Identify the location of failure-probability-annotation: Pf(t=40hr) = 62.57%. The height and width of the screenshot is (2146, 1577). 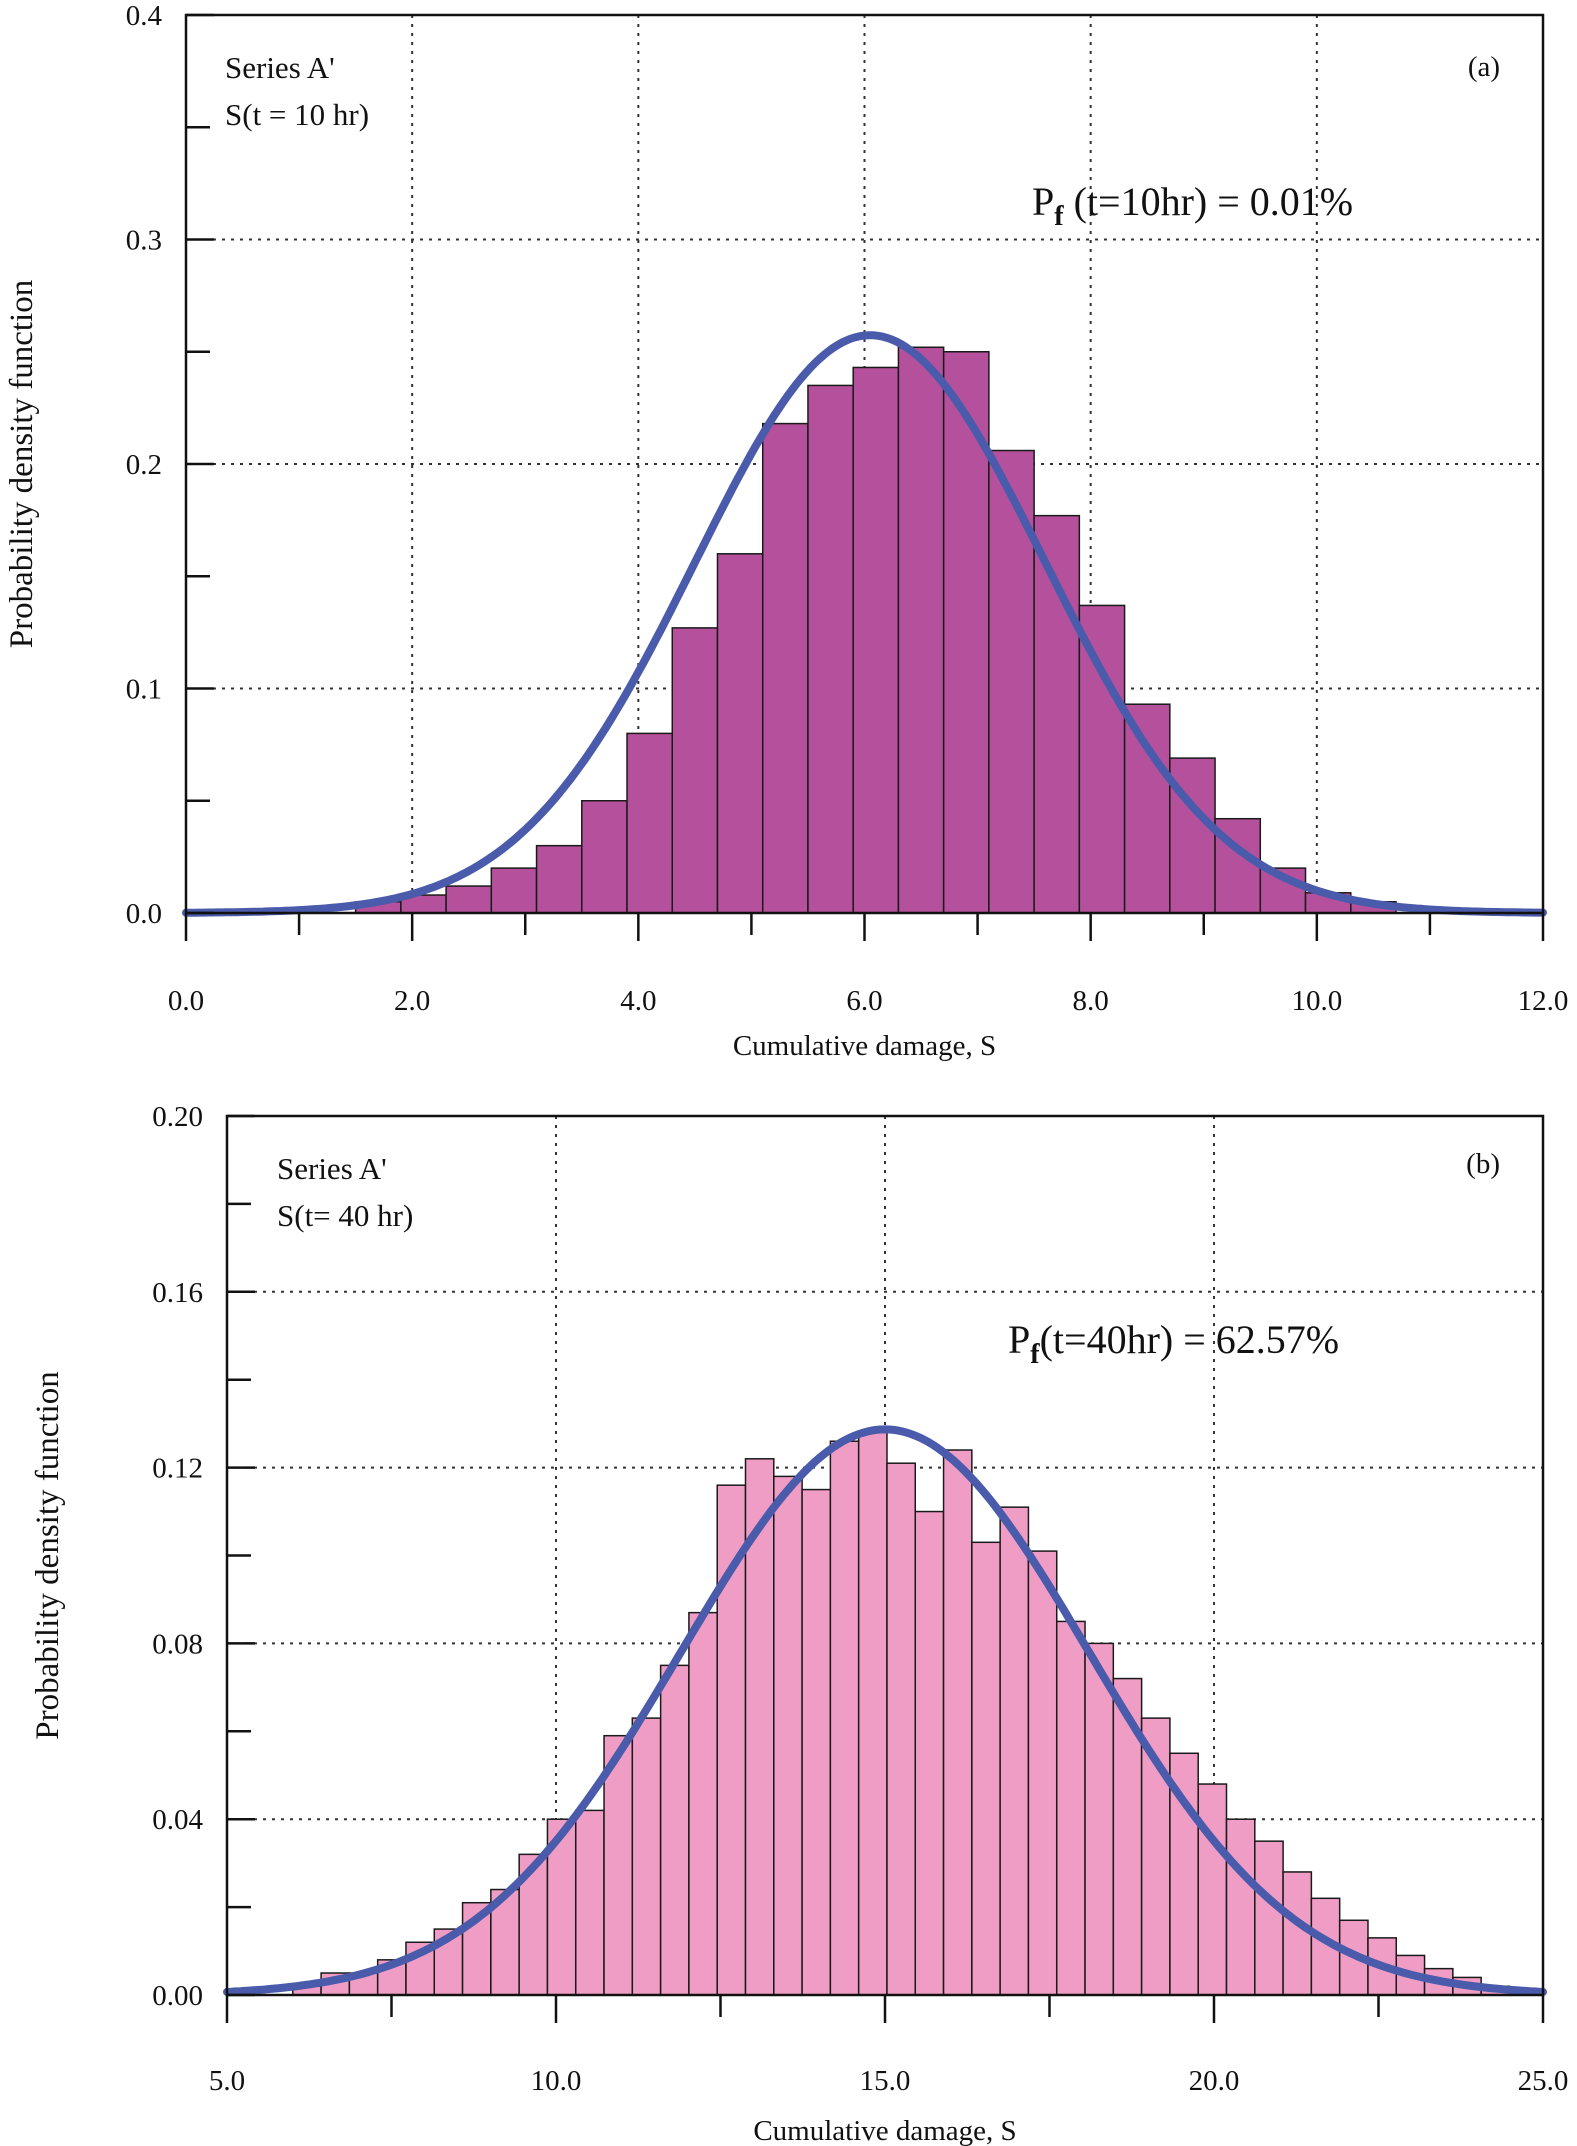
(1173, 1343).